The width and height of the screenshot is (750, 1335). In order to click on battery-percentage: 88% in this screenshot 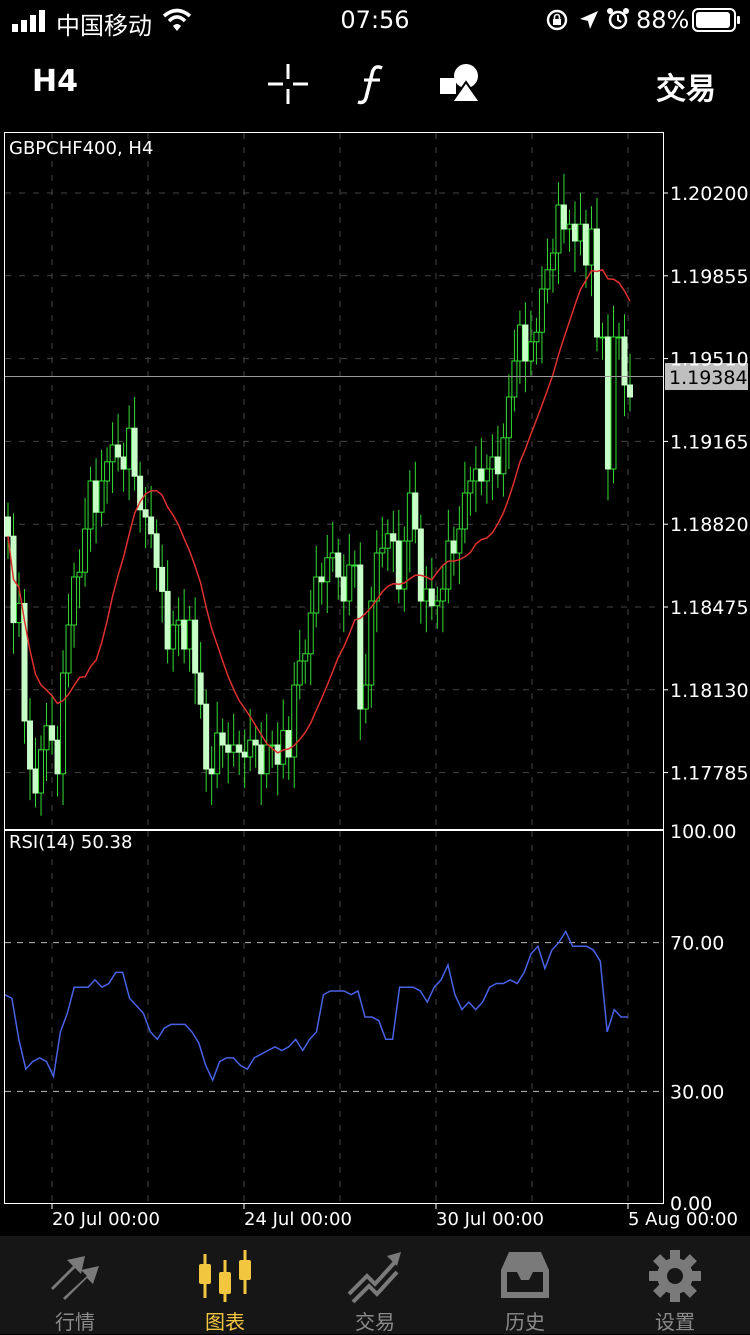, I will do `click(663, 20)`.